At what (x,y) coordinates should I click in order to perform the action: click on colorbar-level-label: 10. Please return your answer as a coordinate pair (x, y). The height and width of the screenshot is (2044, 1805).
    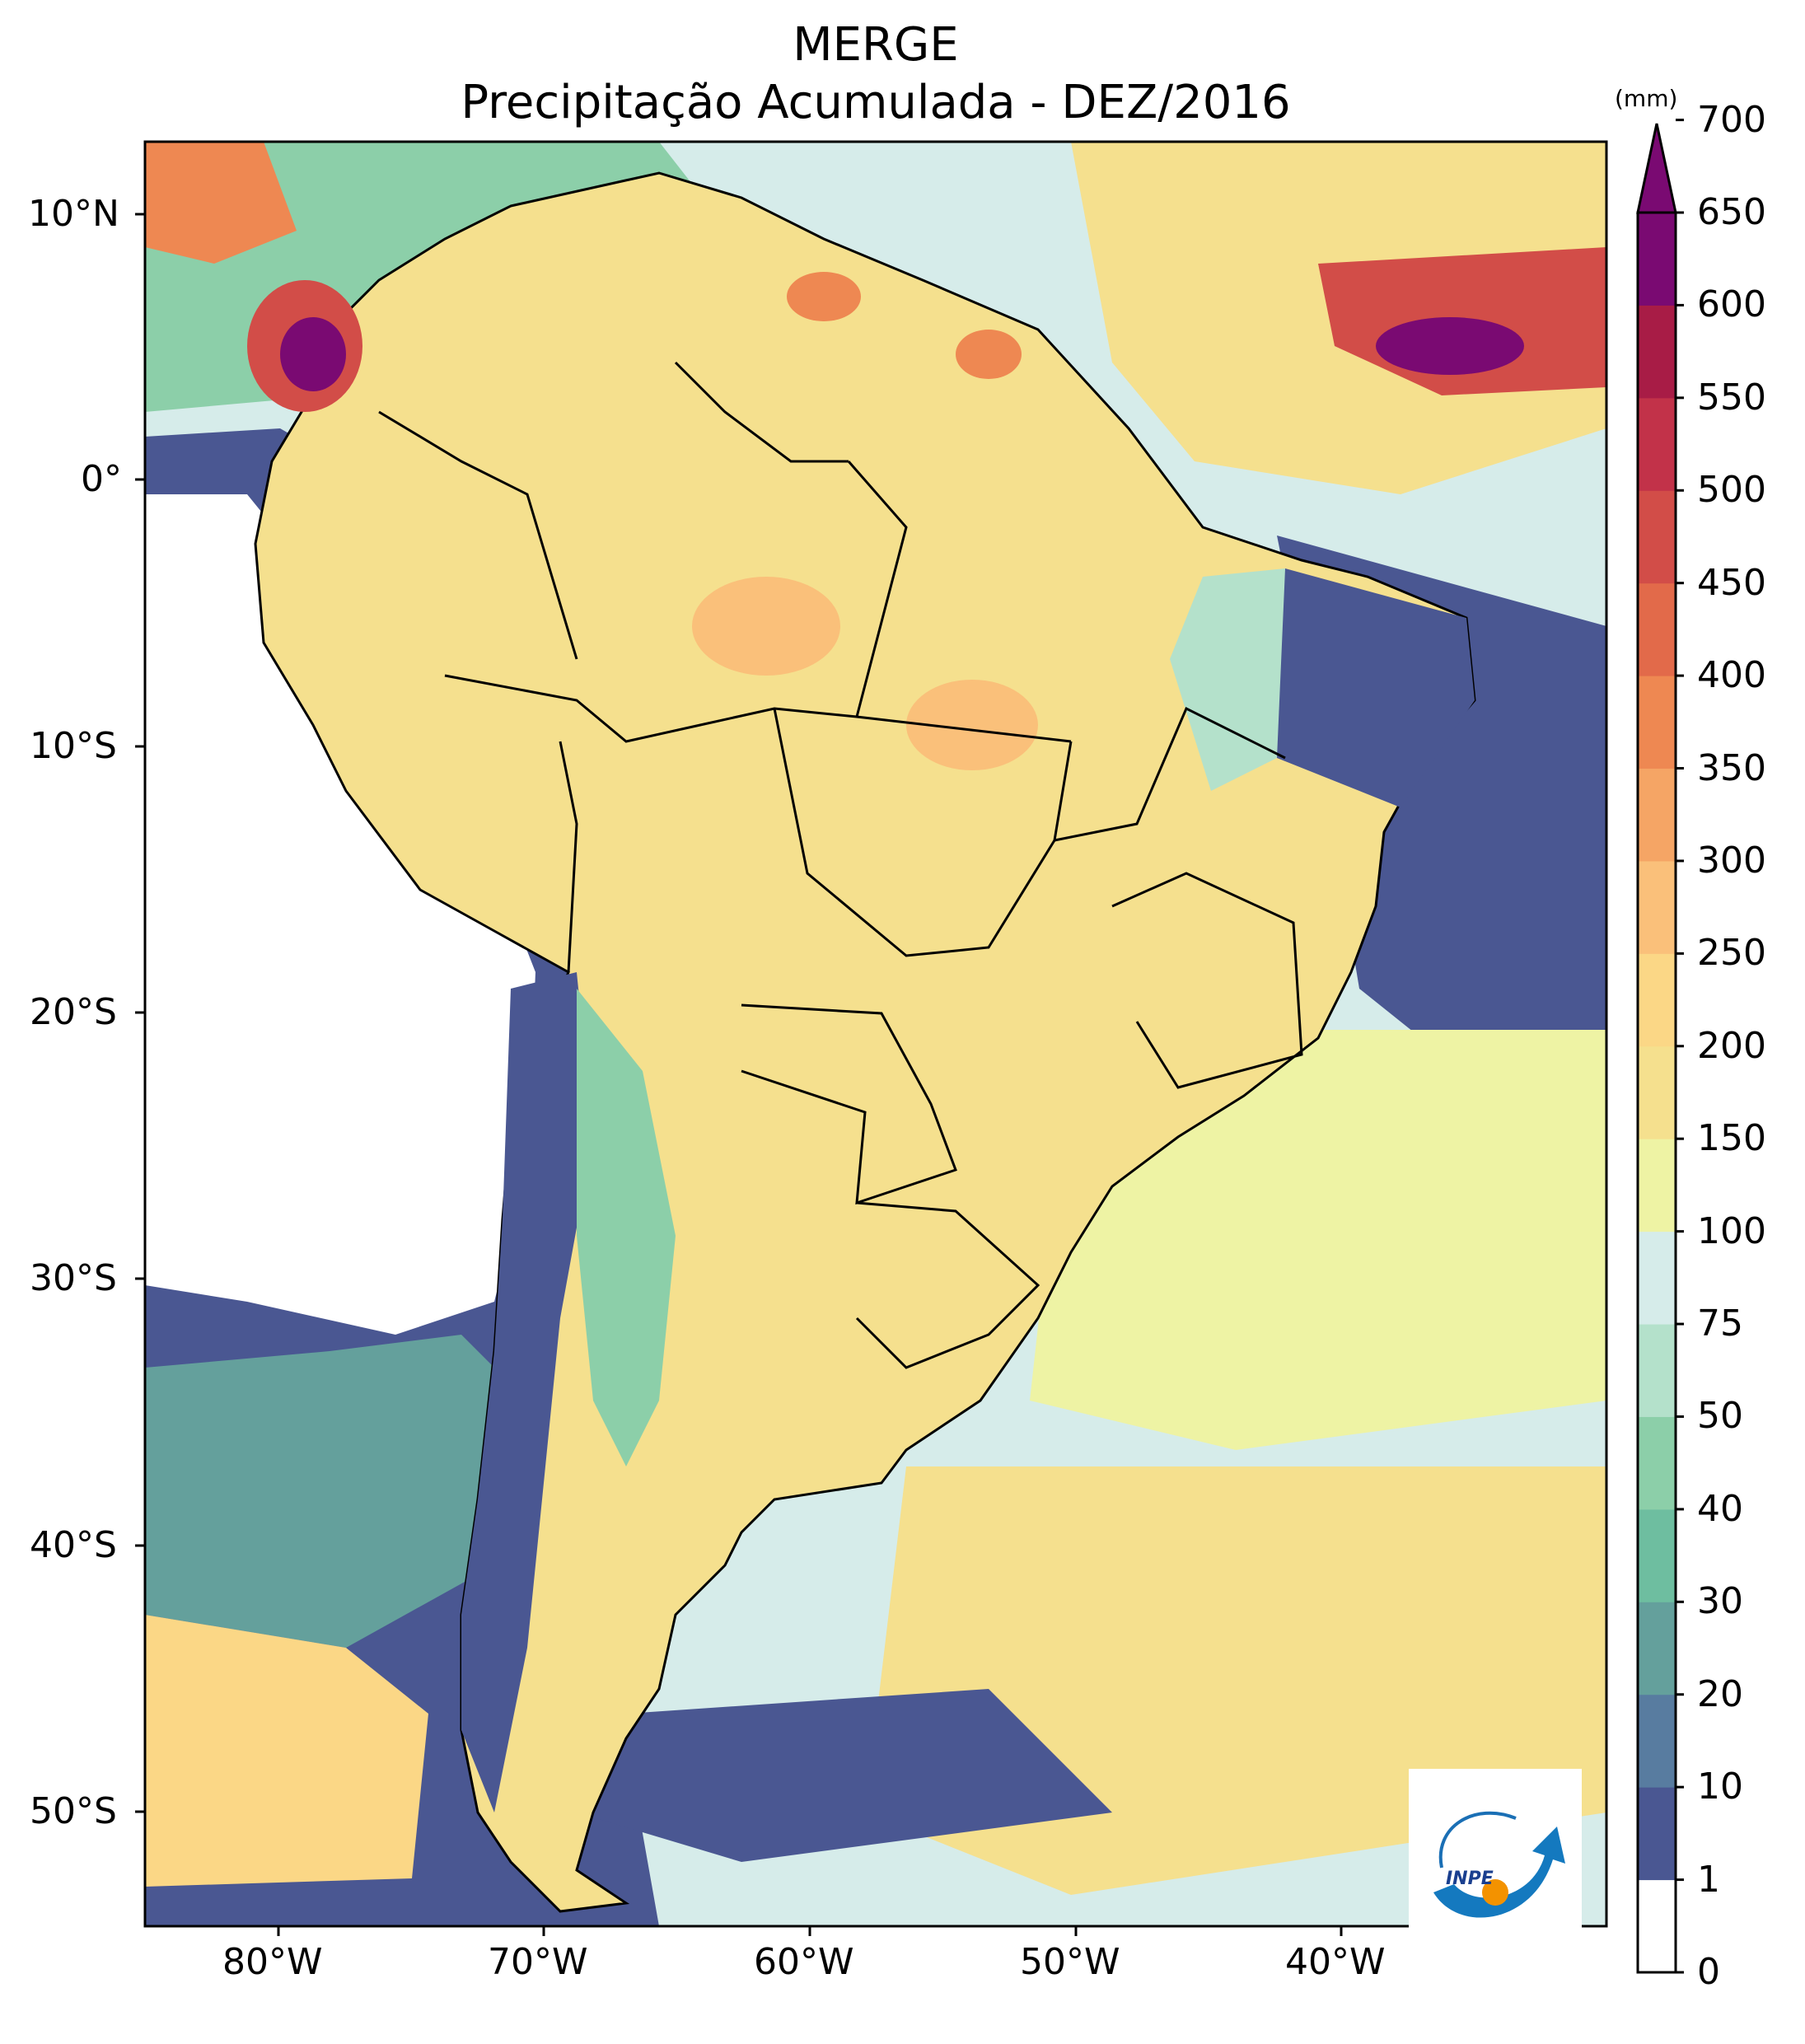
    Looking at the image, I should click on (1720, 1787).